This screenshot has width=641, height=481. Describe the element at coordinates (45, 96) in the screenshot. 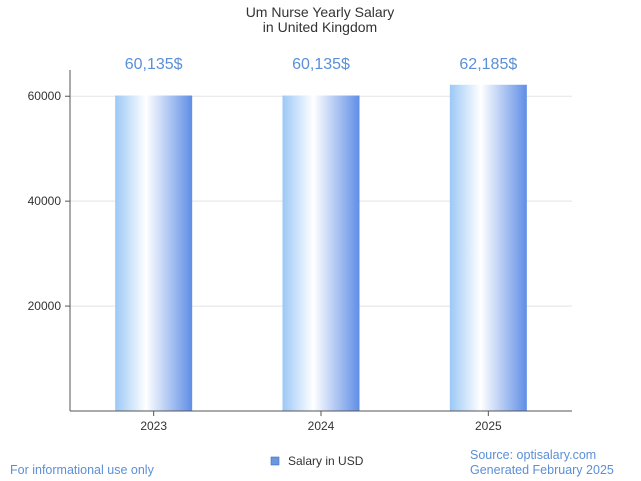

I see `y-tick-label: 60000` at that location.